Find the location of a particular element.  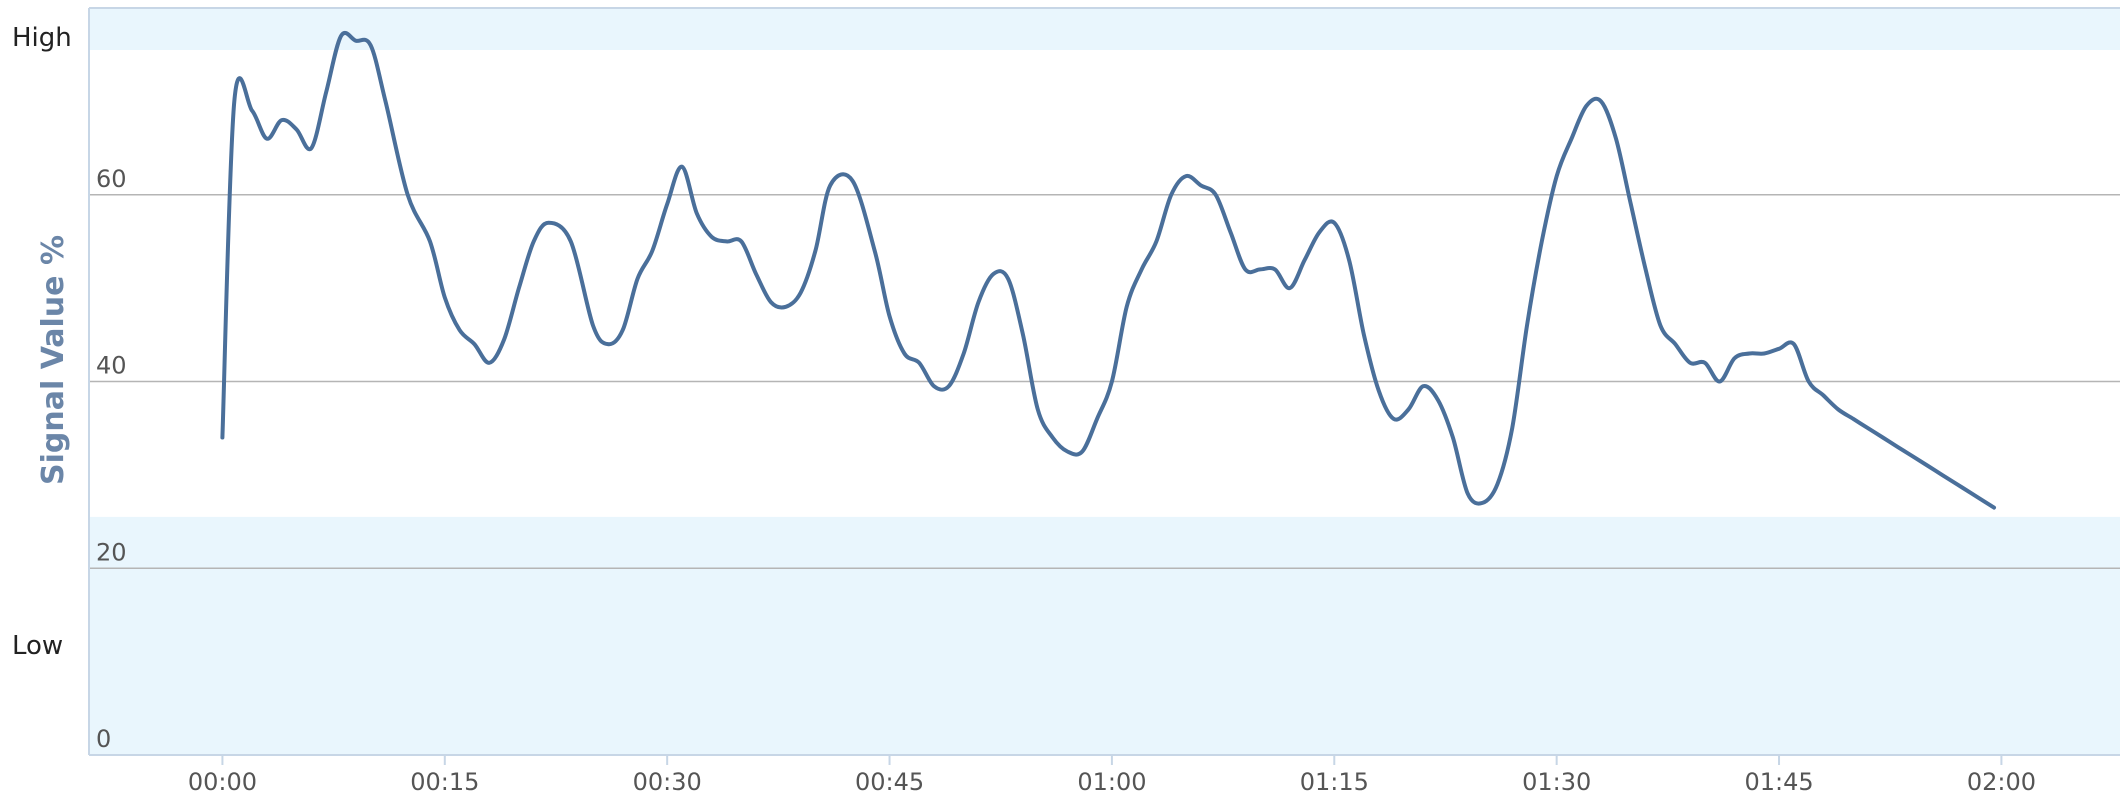

y-tick-label: 0 is located at coordinates (103, 739).